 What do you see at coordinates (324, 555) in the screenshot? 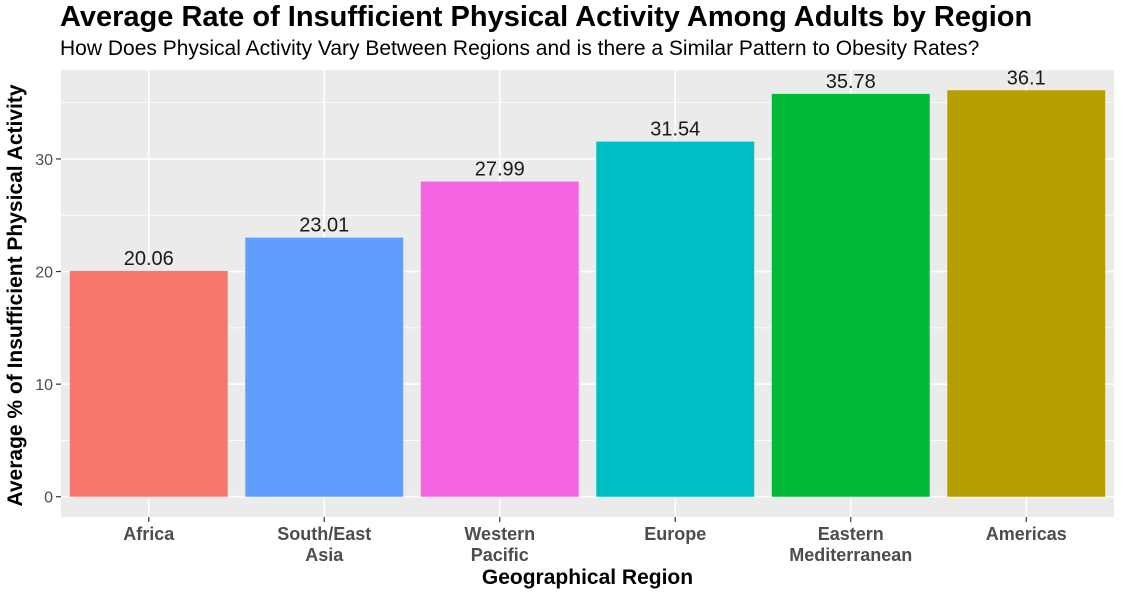
I see `x-tick-label-line: Asia` at bounding box center [324, 555].